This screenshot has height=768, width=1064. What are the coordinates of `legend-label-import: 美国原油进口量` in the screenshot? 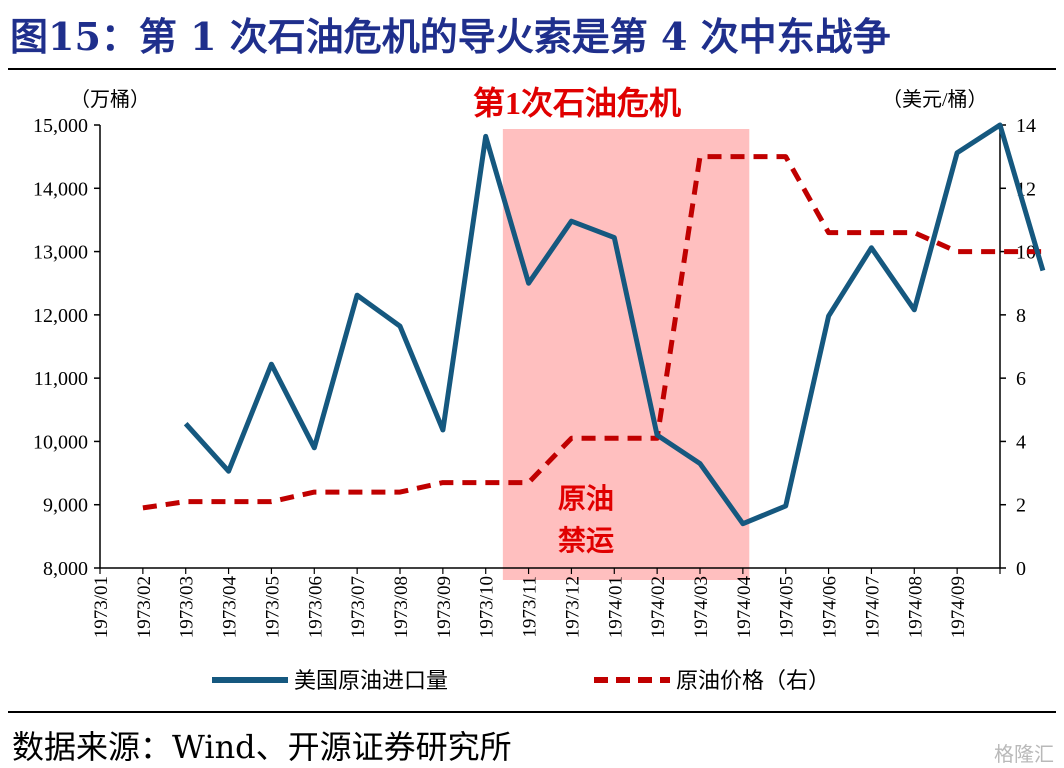 It's located at (371, 680).